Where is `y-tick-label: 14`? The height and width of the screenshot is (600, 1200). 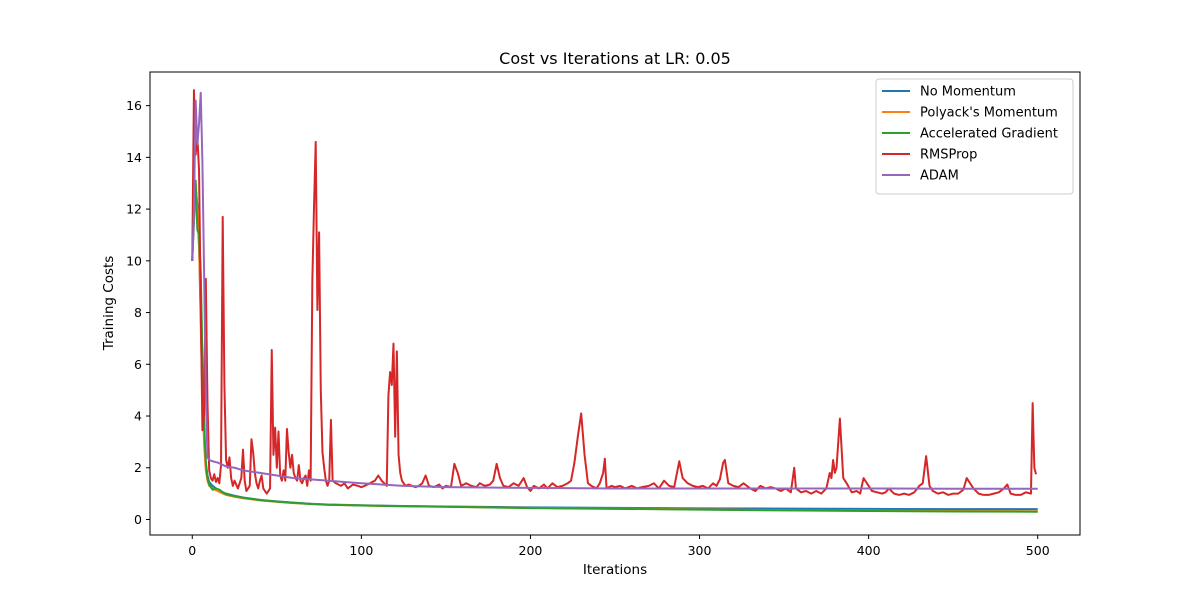 y-tick-label: 14 is located at coordinates (134, 157).